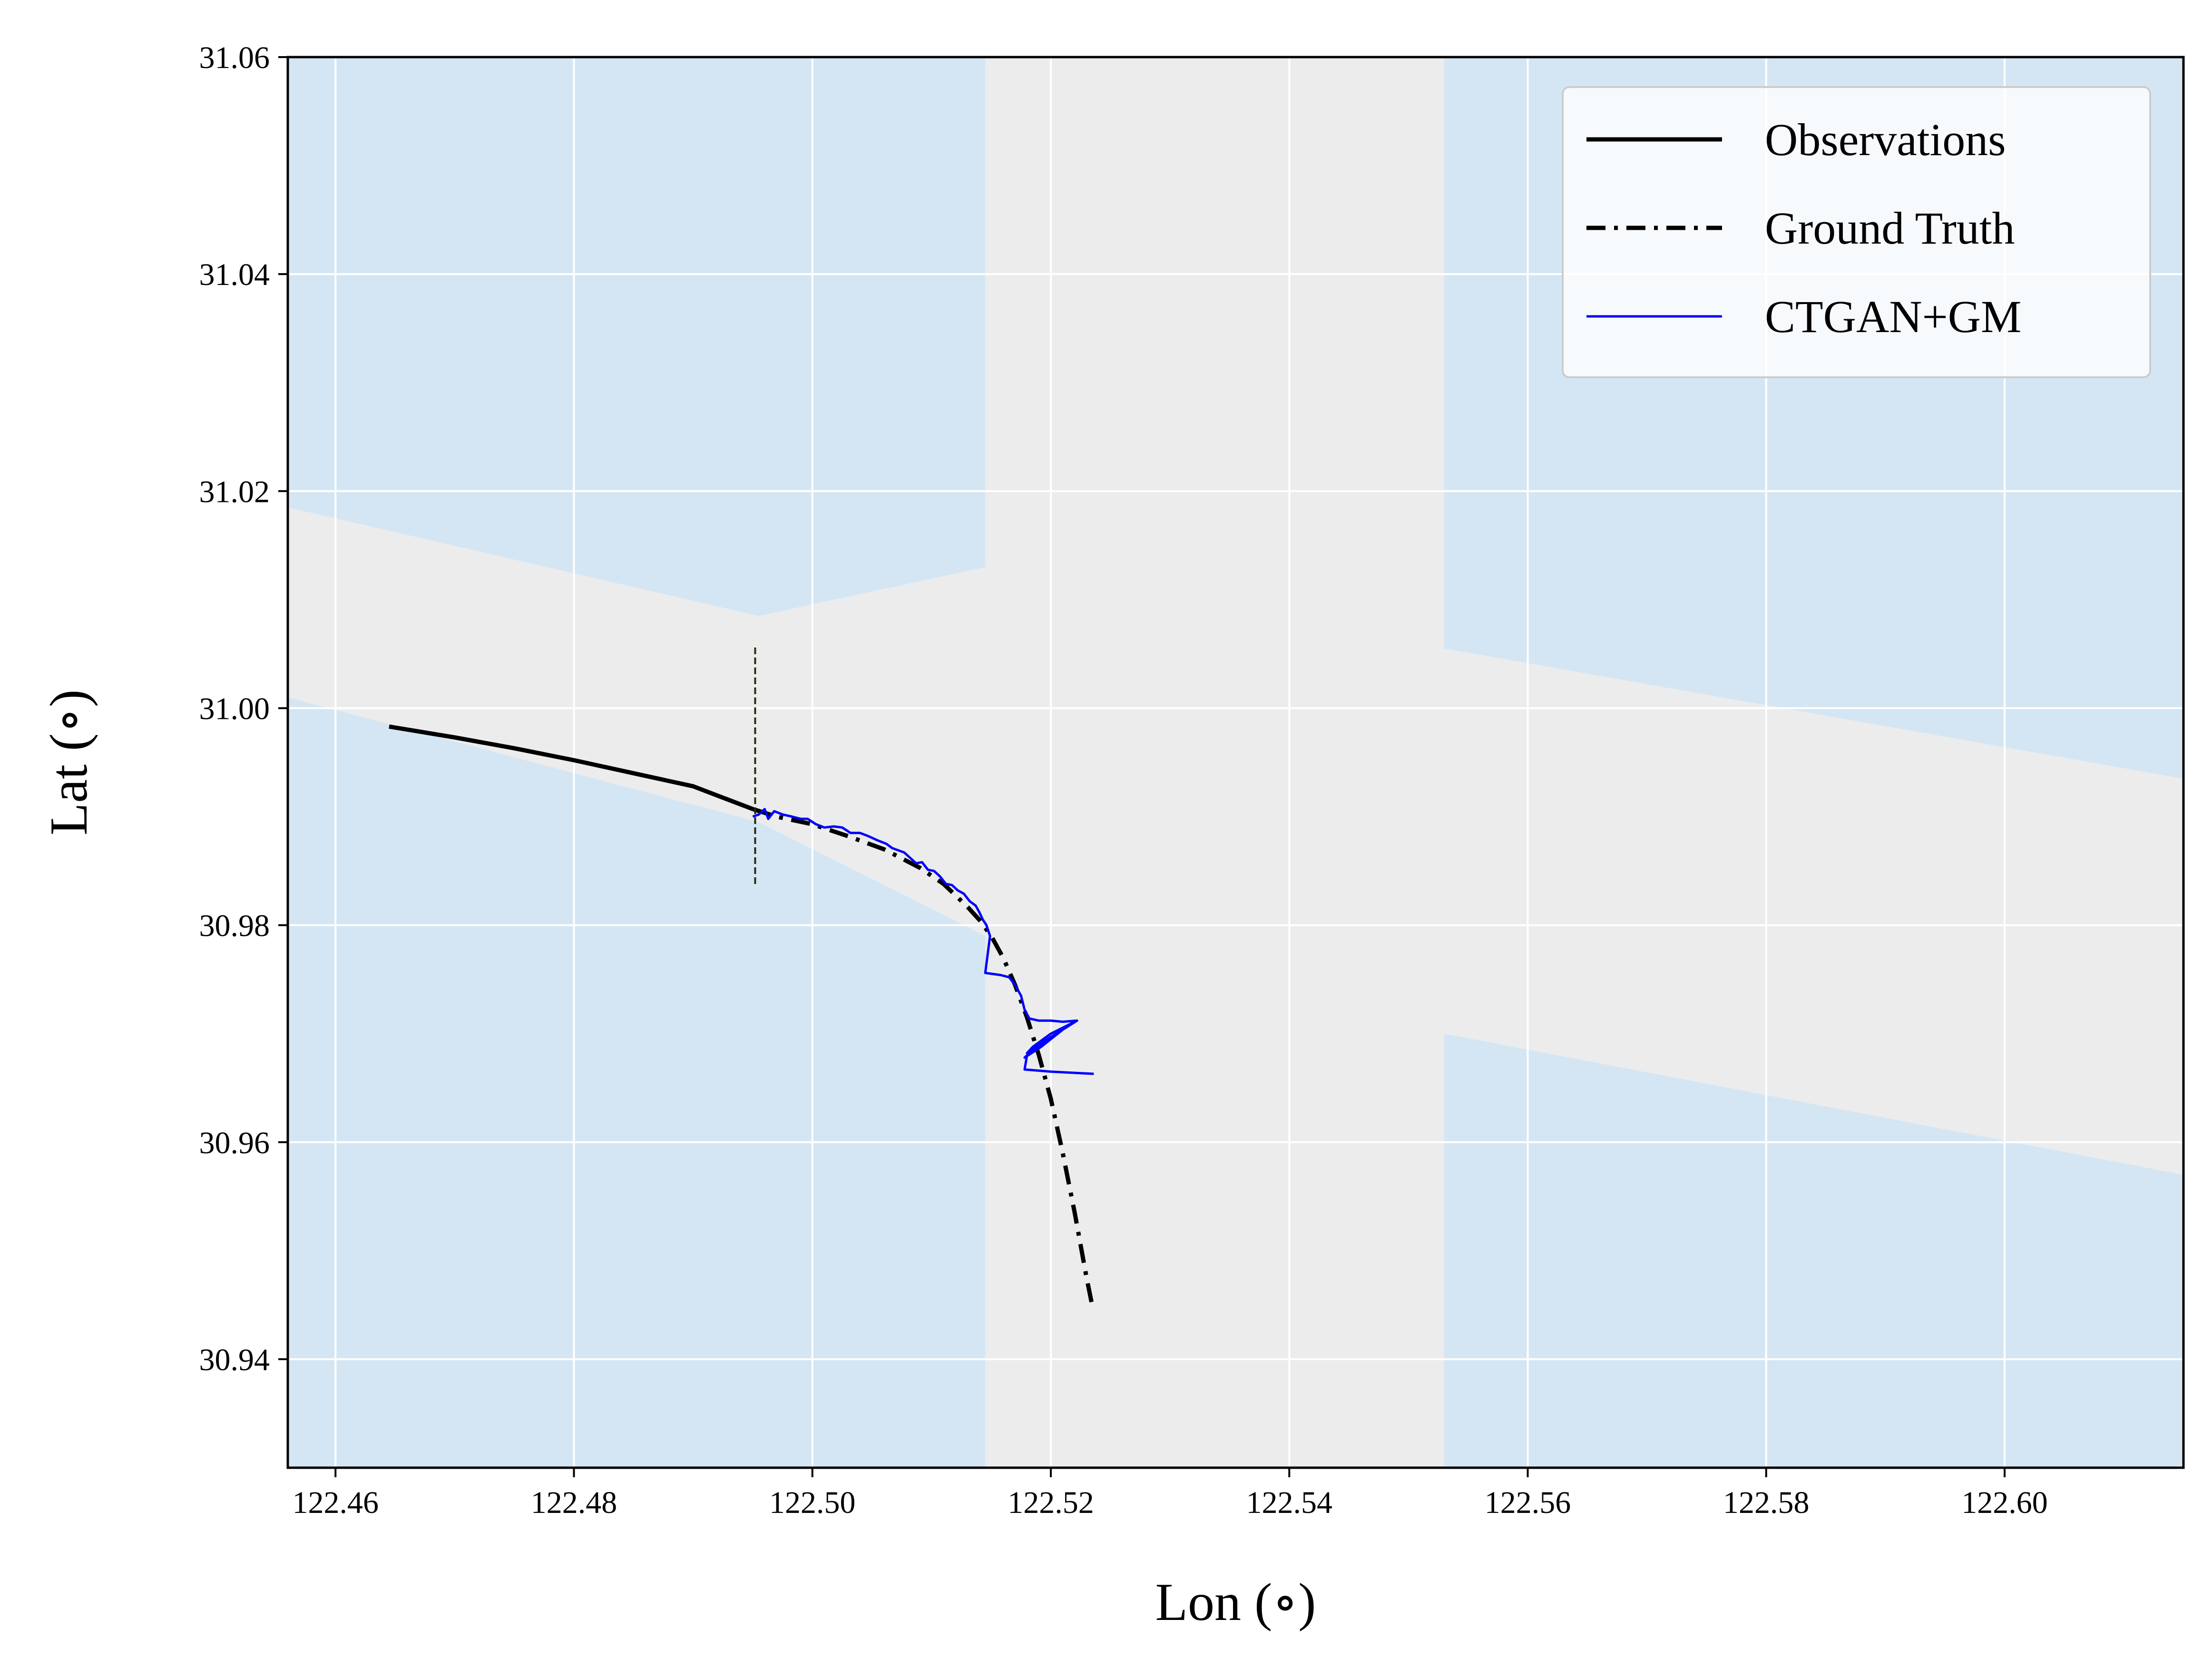 This screenshot has width=2212, height=1678. Describe the element at coordinates (742, 977) in the screenshot. I see `series-layer` at that location.